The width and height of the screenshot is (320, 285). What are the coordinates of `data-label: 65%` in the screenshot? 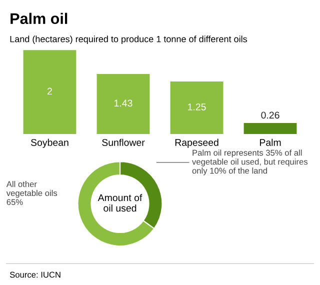 It's located at (14, 202).